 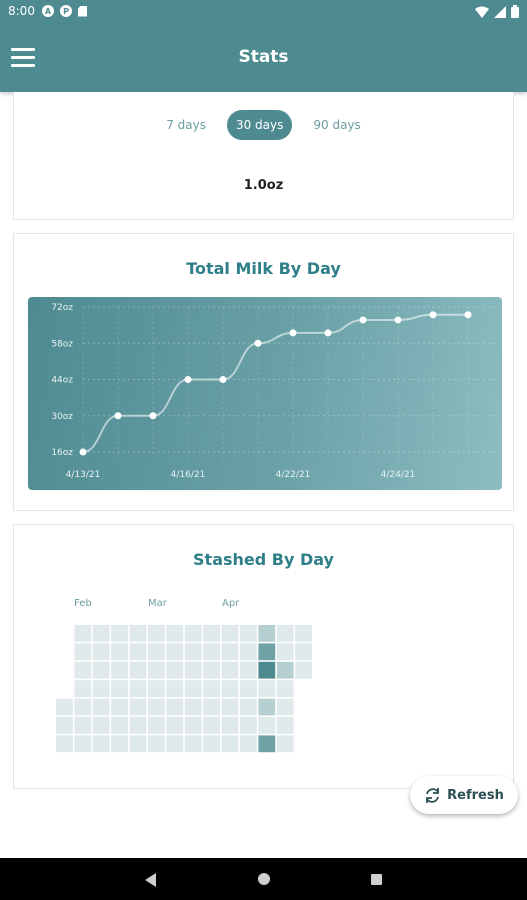 What do you see at coordinates (398, 475) in the screenshot?
I see `x-tick-label: 4/24/21` at bounding box center [398, 475].